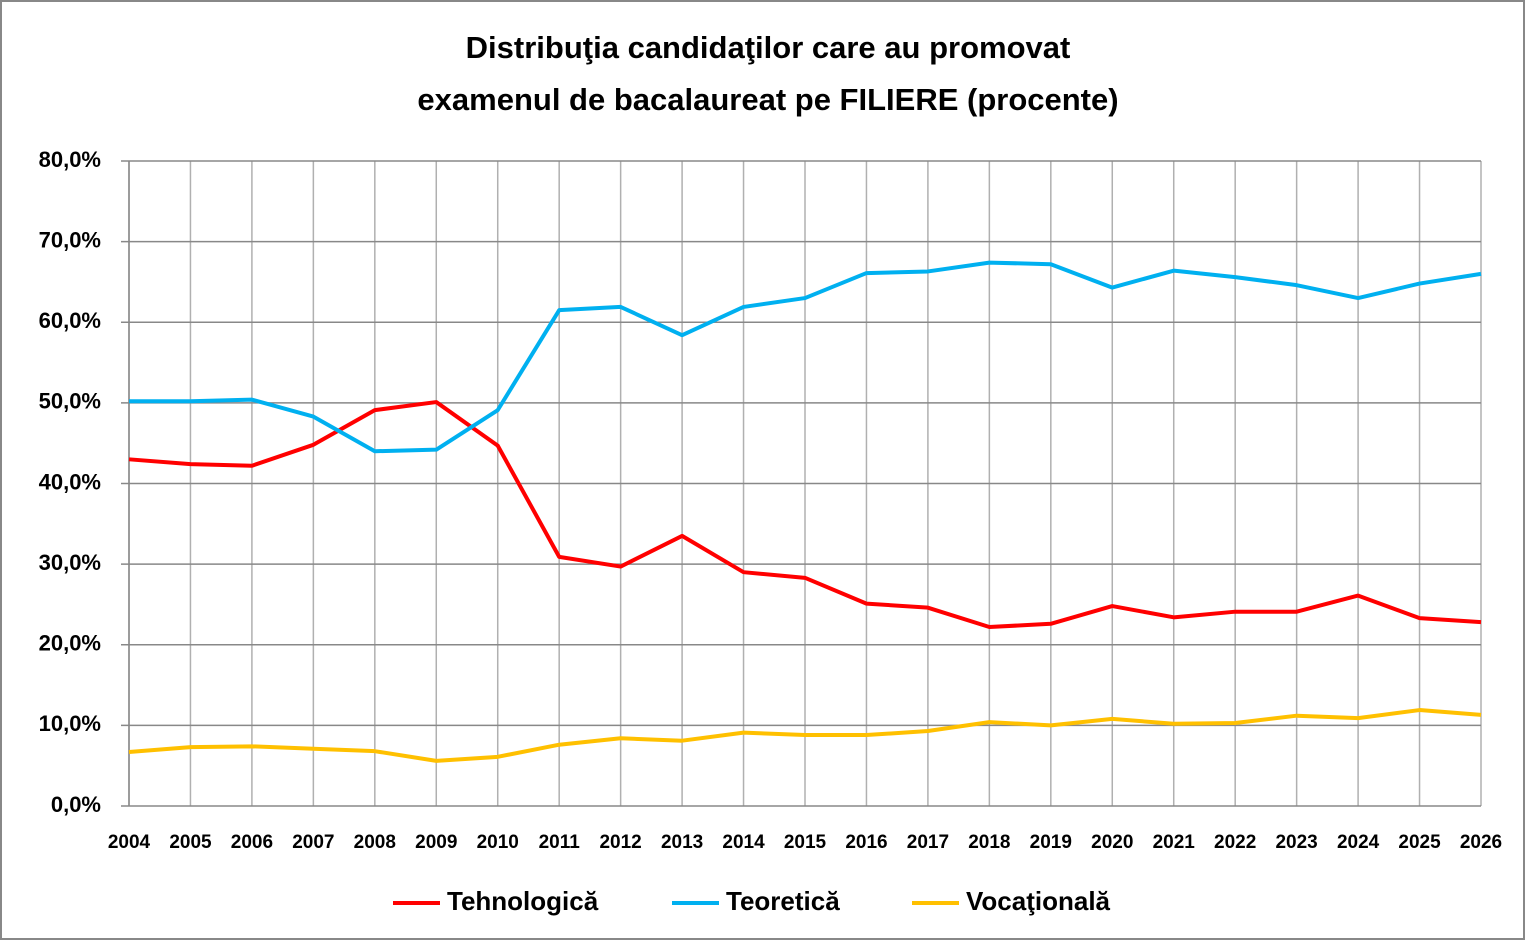 This screenshot has height=940, width=1525. What do you see at coordinates (989, 842) in the screenshot?
I see `x-tick-label: 2018` at bounding box center [989, 842].